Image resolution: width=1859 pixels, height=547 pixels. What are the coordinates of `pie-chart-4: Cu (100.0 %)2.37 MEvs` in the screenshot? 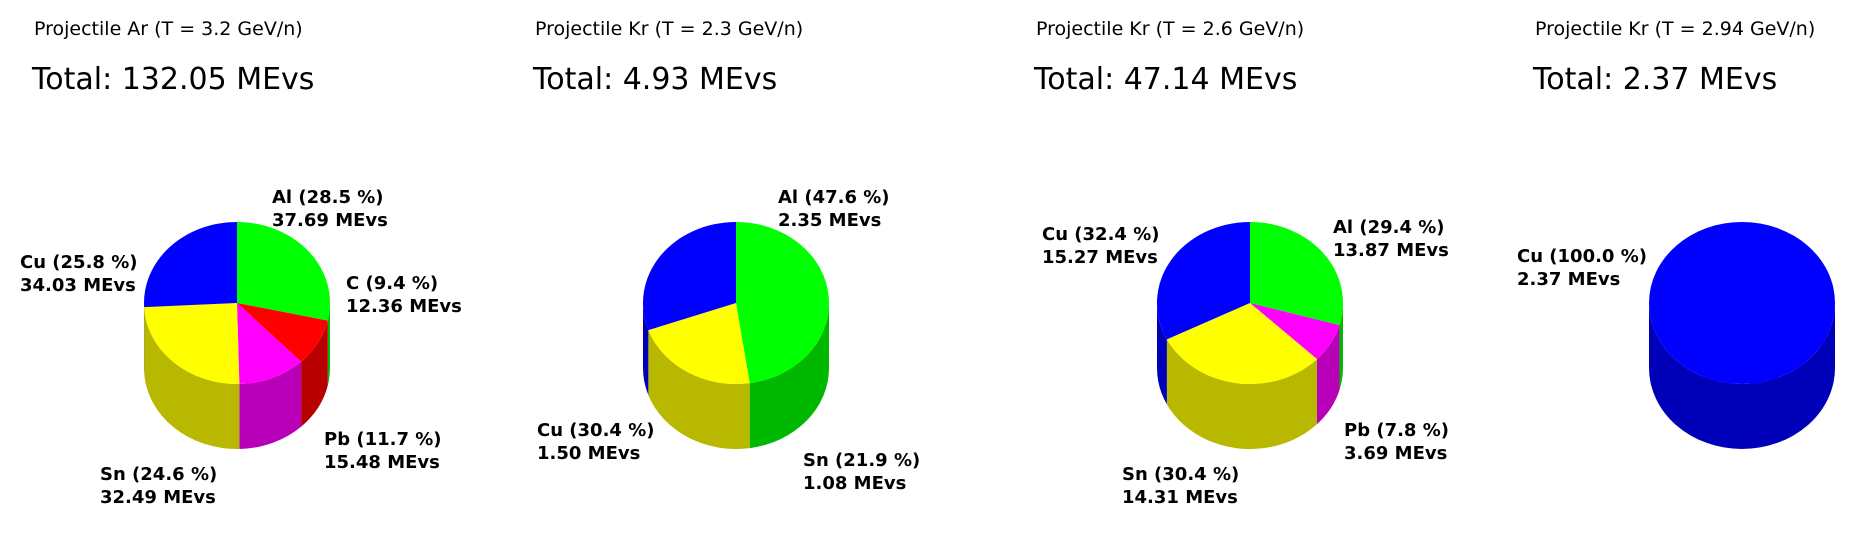 It's located at (1676, 335).